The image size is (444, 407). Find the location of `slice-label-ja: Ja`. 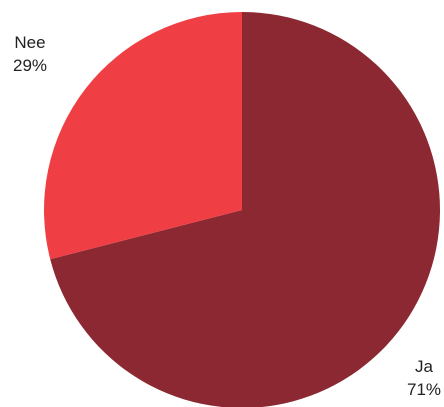

slice-label-ja: Ja is located at coordinates (424, 366).